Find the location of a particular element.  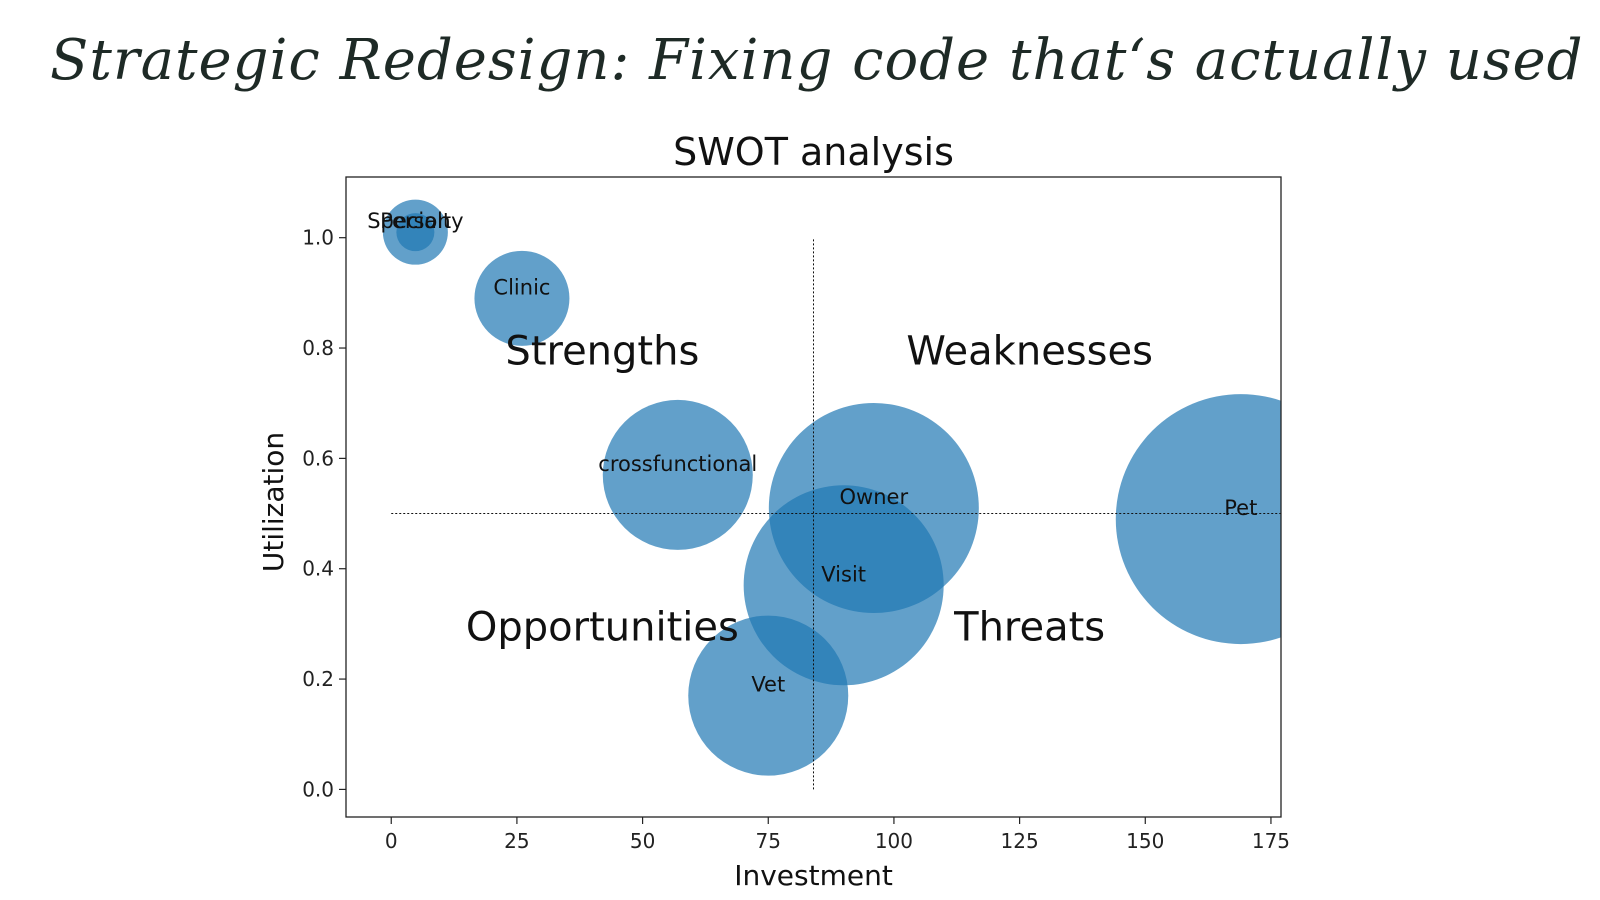

bubble-clinic is located at coordinates (522, 298).